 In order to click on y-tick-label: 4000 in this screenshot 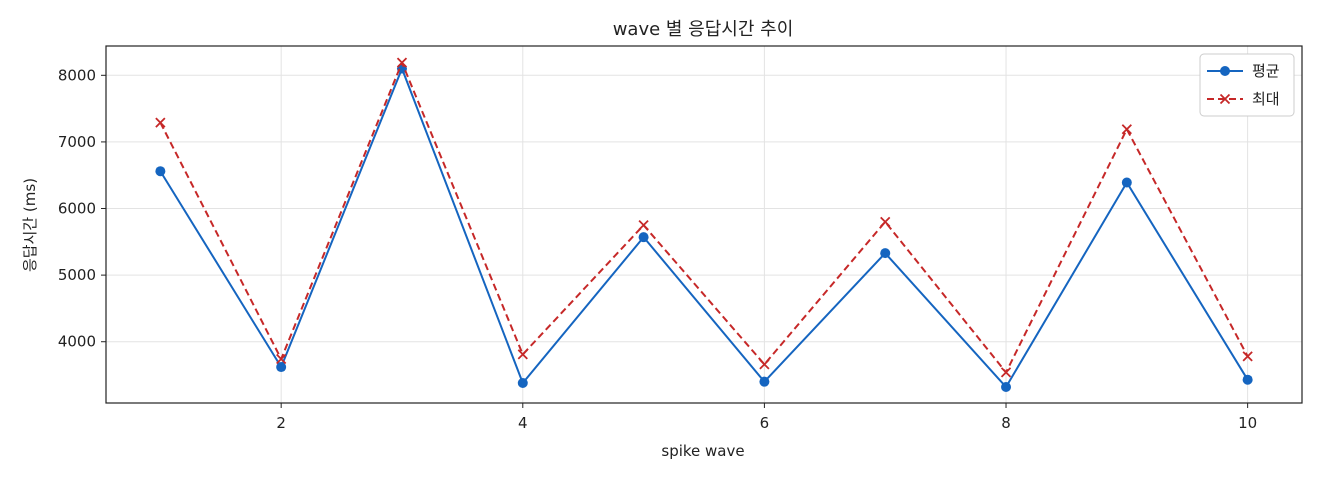, I will do `click(77, 342)`.